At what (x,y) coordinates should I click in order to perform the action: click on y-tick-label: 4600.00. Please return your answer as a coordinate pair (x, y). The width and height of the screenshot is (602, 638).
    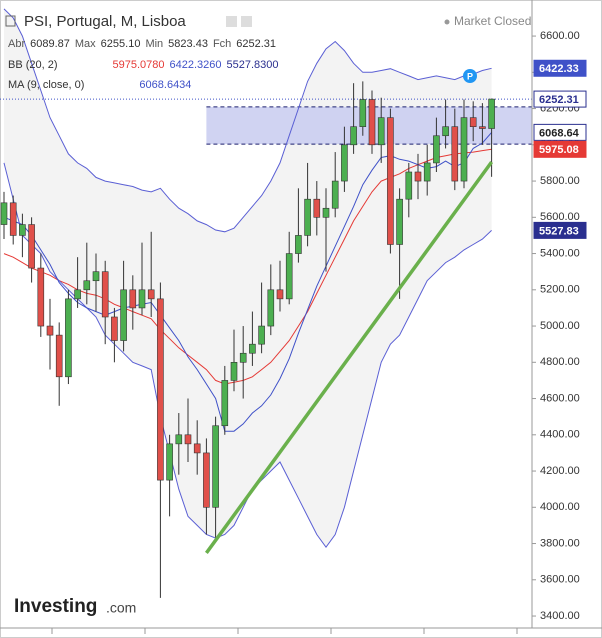
    Looking at the image, I should click on (560, 398).